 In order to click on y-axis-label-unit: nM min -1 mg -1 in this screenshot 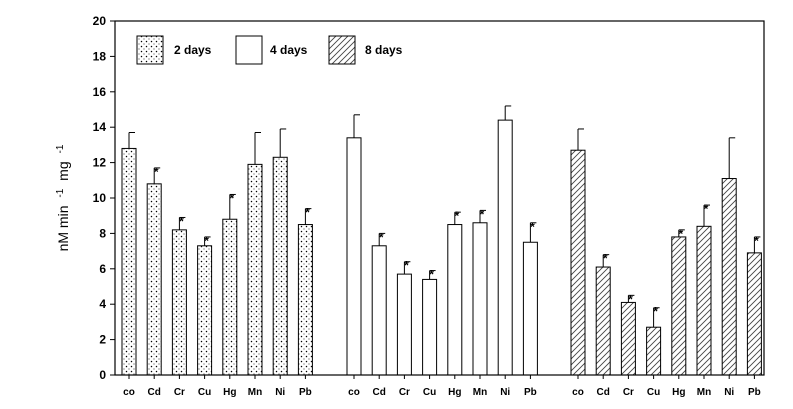, I will do `click(60, 197)`.